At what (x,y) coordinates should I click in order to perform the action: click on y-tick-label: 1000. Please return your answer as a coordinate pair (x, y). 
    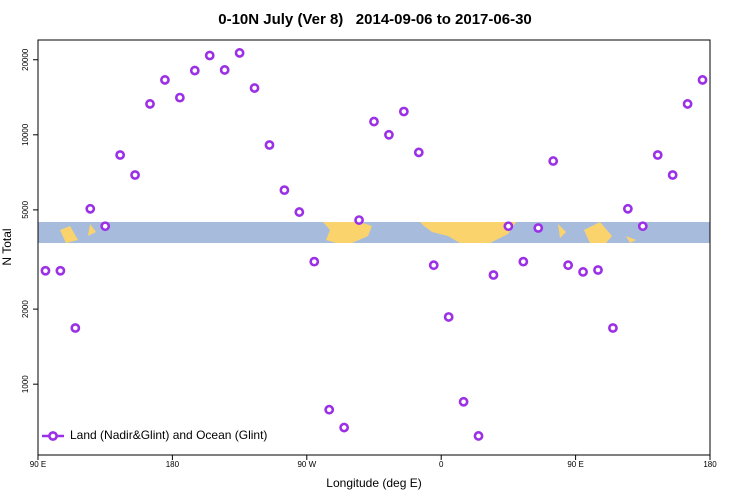
    Looking at the image, I should click on (25, 384).